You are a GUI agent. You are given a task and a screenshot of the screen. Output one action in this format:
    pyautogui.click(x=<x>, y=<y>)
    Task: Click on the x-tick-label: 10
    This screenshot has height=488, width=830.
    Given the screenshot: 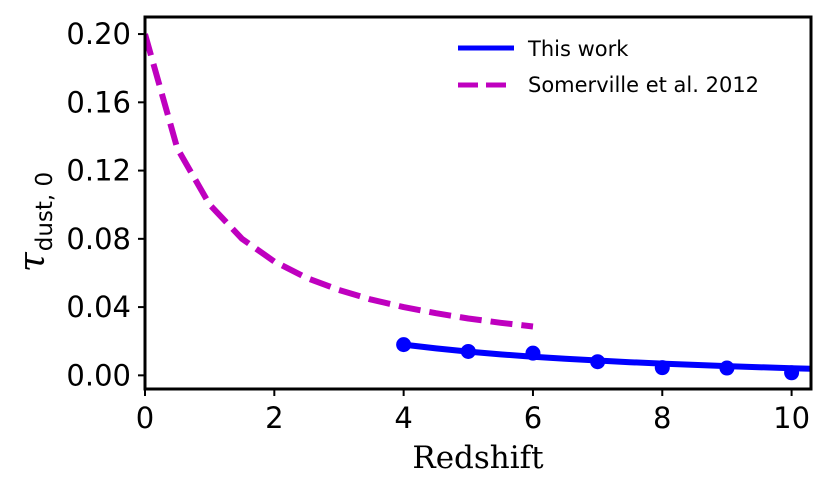 What is the action you would take?
    pyautogui.click(x=791, y=418)
    